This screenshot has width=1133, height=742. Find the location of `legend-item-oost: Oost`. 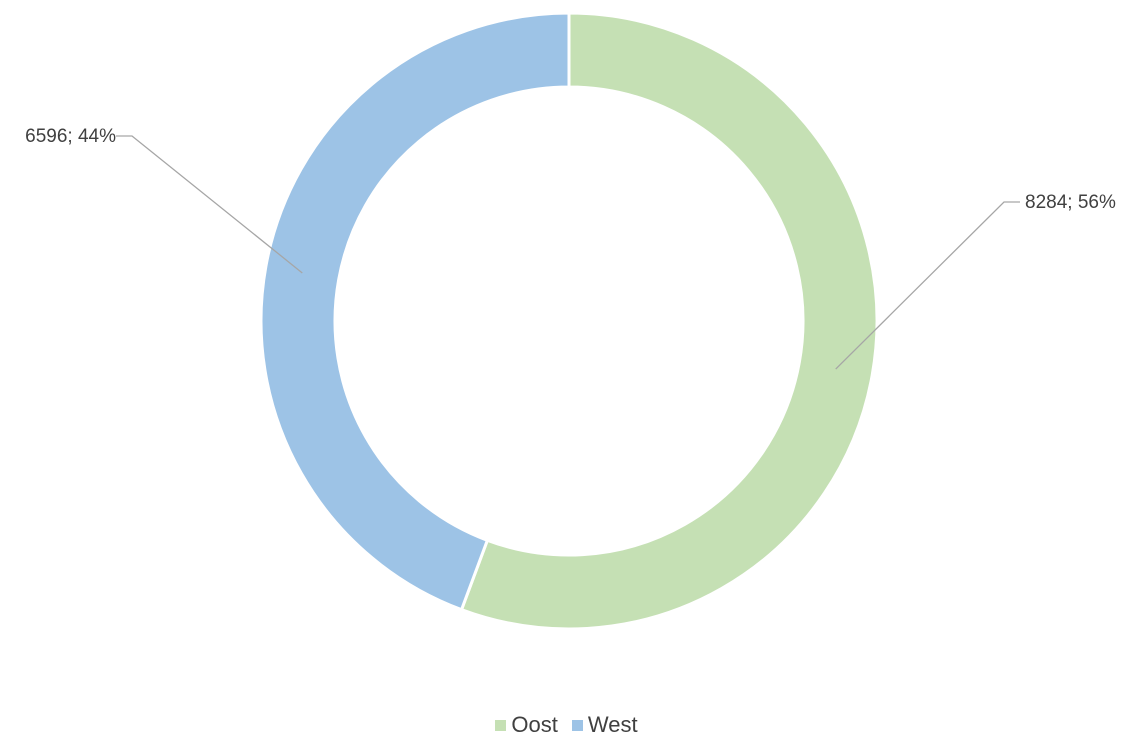

legend-item-oost: Oost is located at coordinates (526, 725).